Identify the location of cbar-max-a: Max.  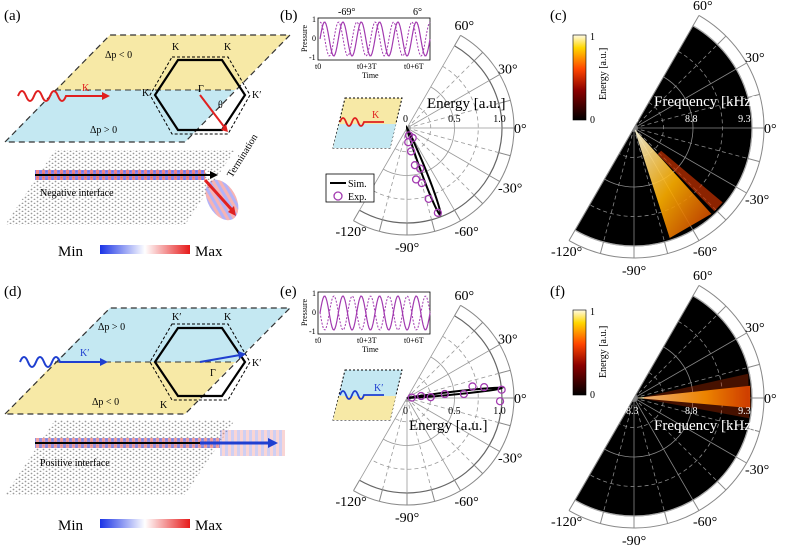
(209, 252).